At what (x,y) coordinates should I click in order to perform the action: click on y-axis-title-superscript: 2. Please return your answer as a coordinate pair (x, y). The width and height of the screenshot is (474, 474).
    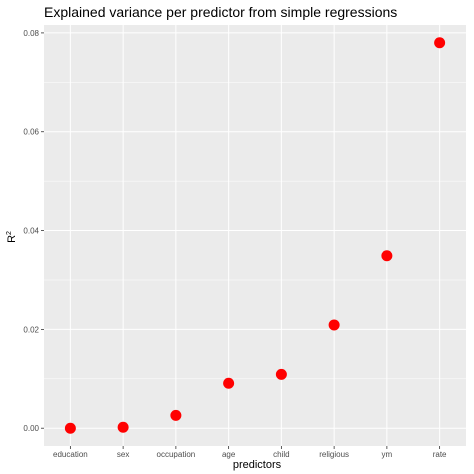
    Looking at the image, I should click on (9, 233).